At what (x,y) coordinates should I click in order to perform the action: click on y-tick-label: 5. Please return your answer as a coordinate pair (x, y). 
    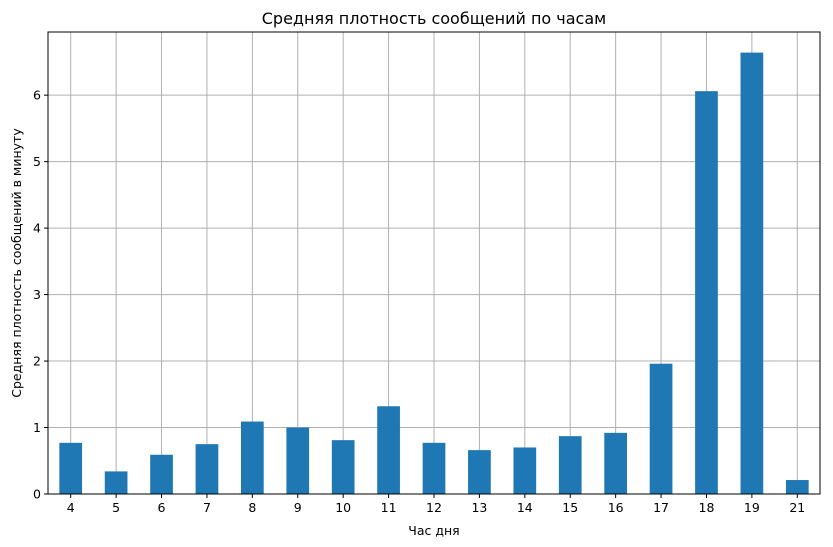
    Looking at the image, I should click on (37, 161).